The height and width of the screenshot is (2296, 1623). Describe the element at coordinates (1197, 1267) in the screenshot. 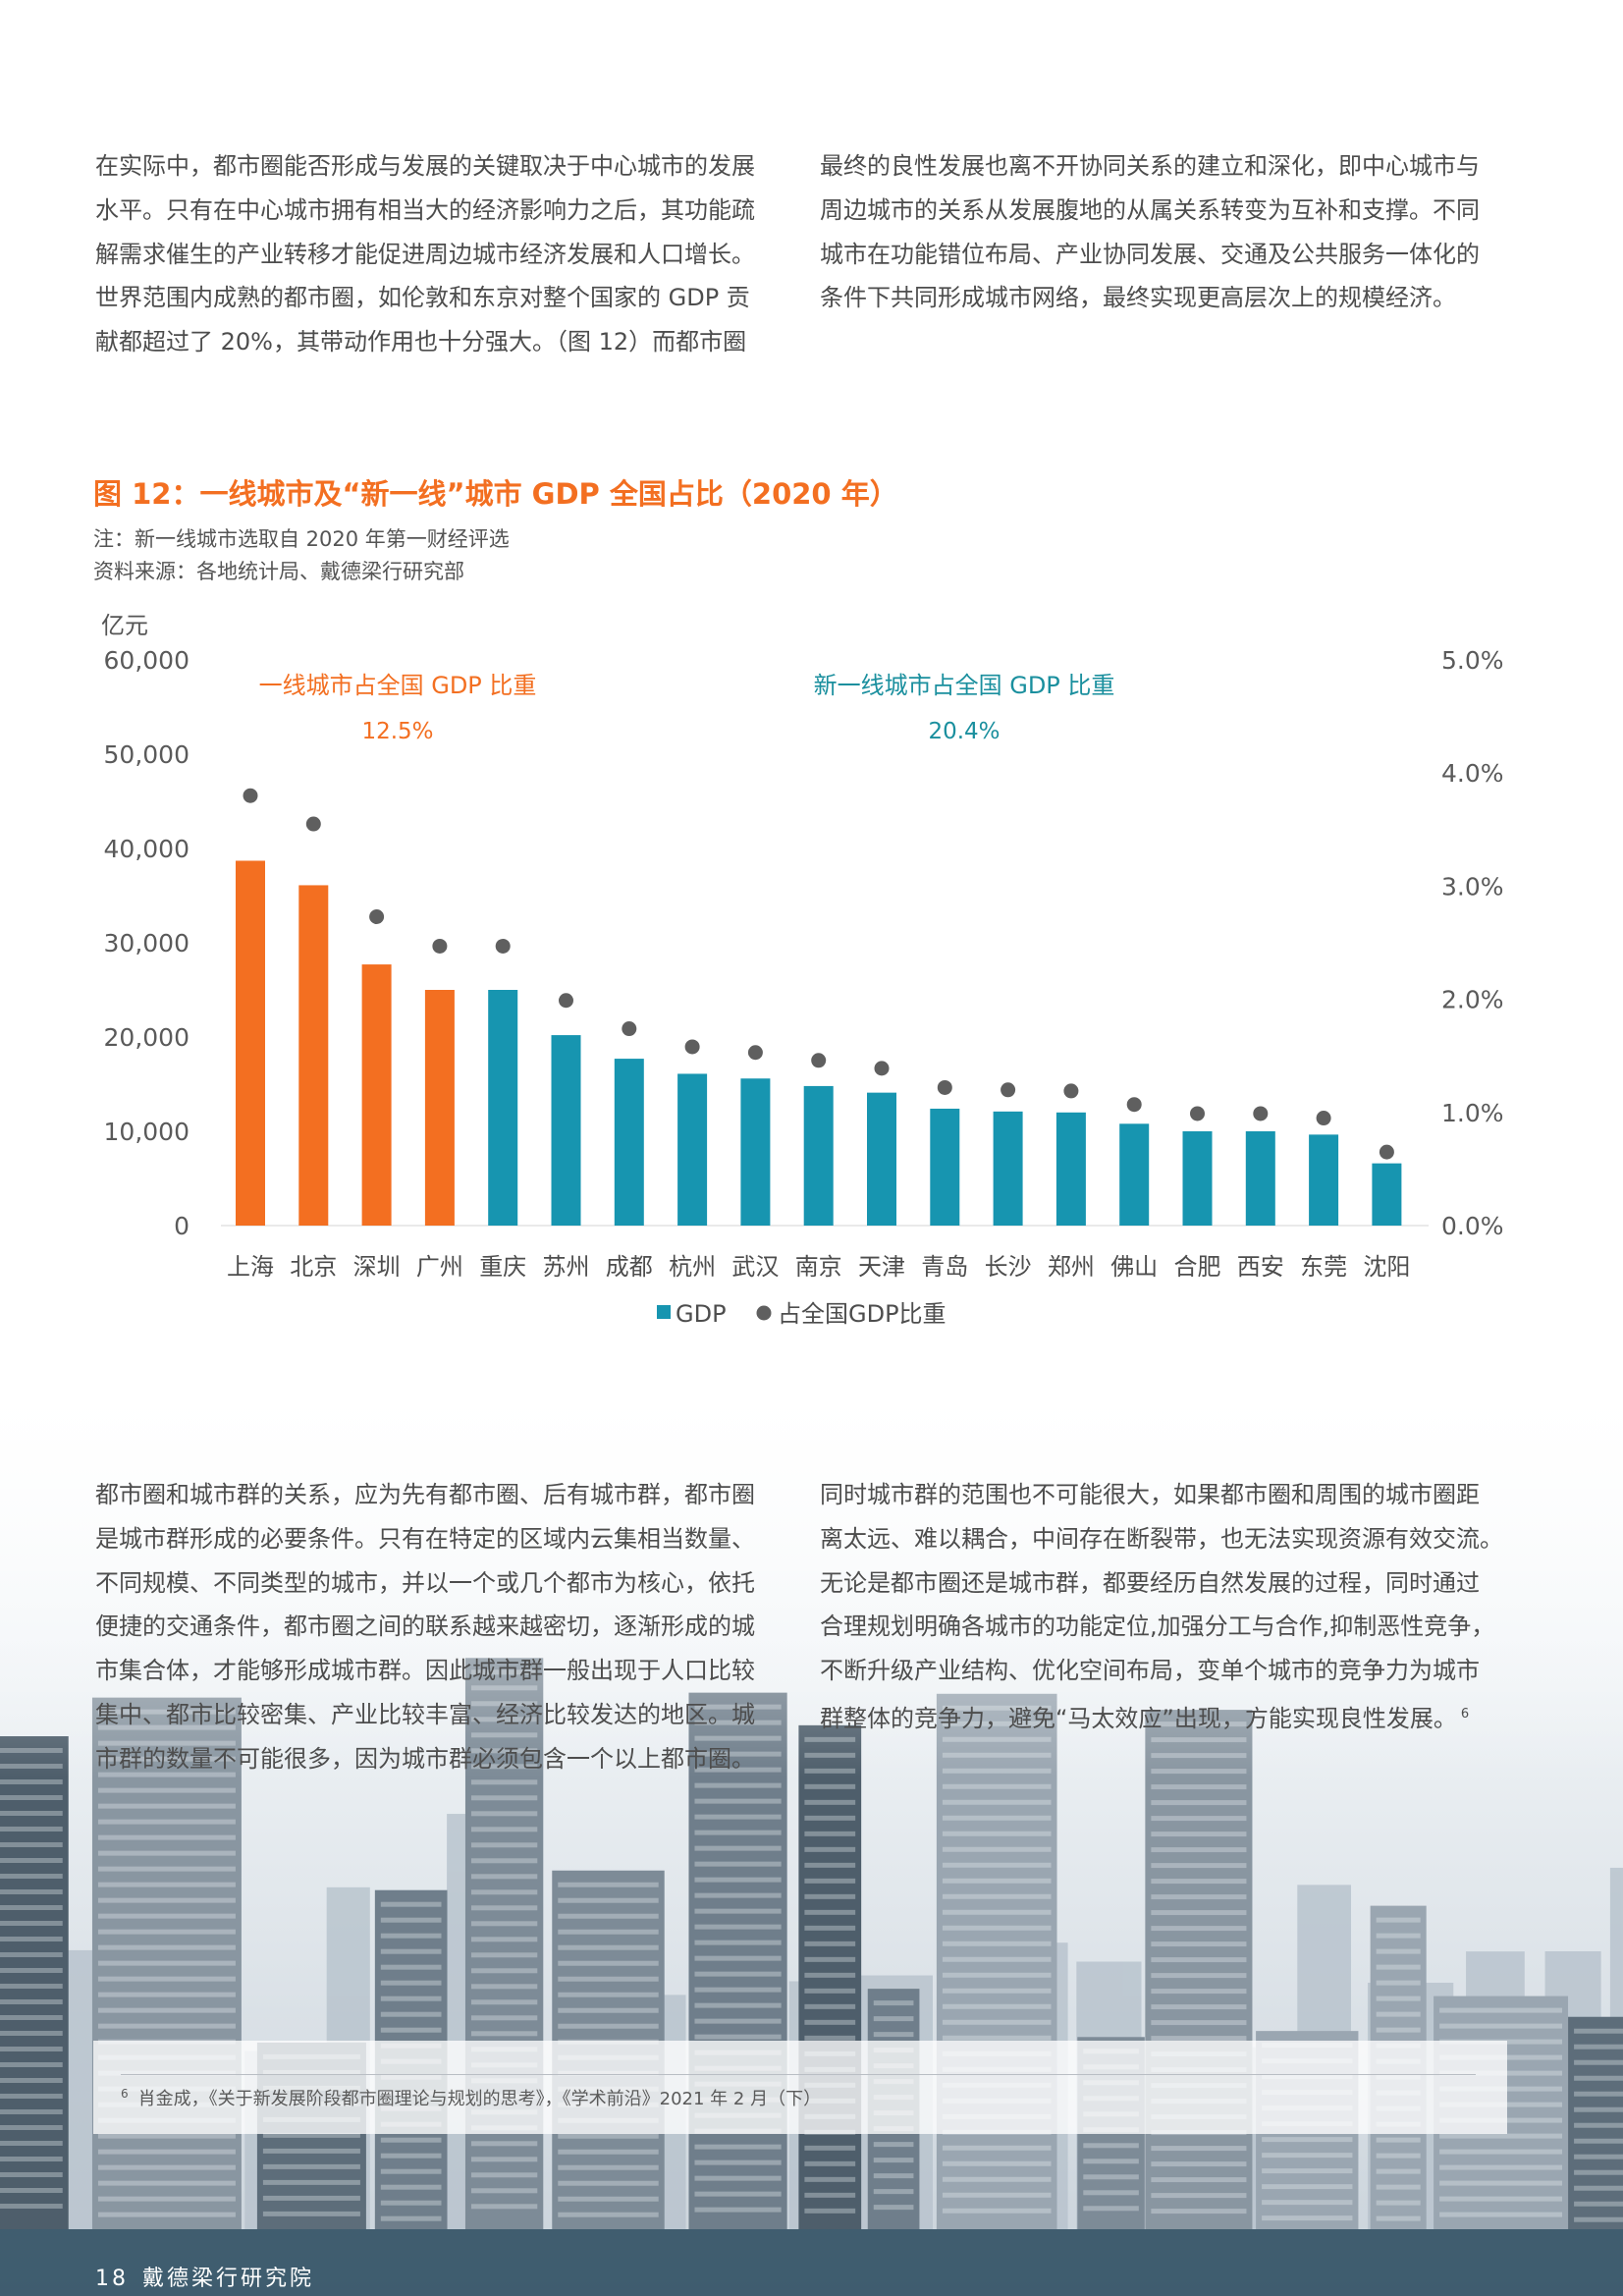

I see `x-axis-category-label: 合肥` at that location.